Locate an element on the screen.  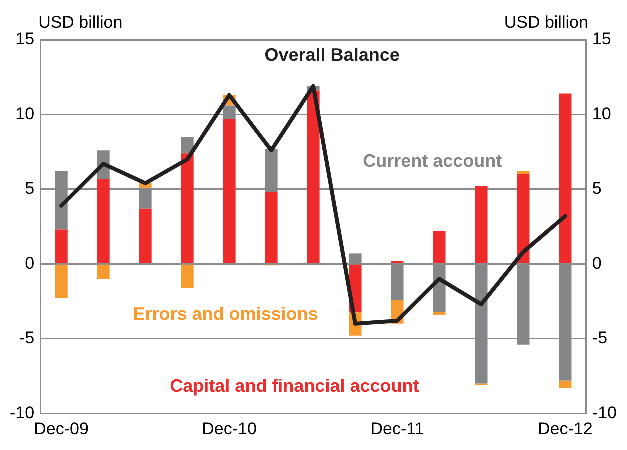
y2-tick-label: 15 is located at coordinates (602, 39).